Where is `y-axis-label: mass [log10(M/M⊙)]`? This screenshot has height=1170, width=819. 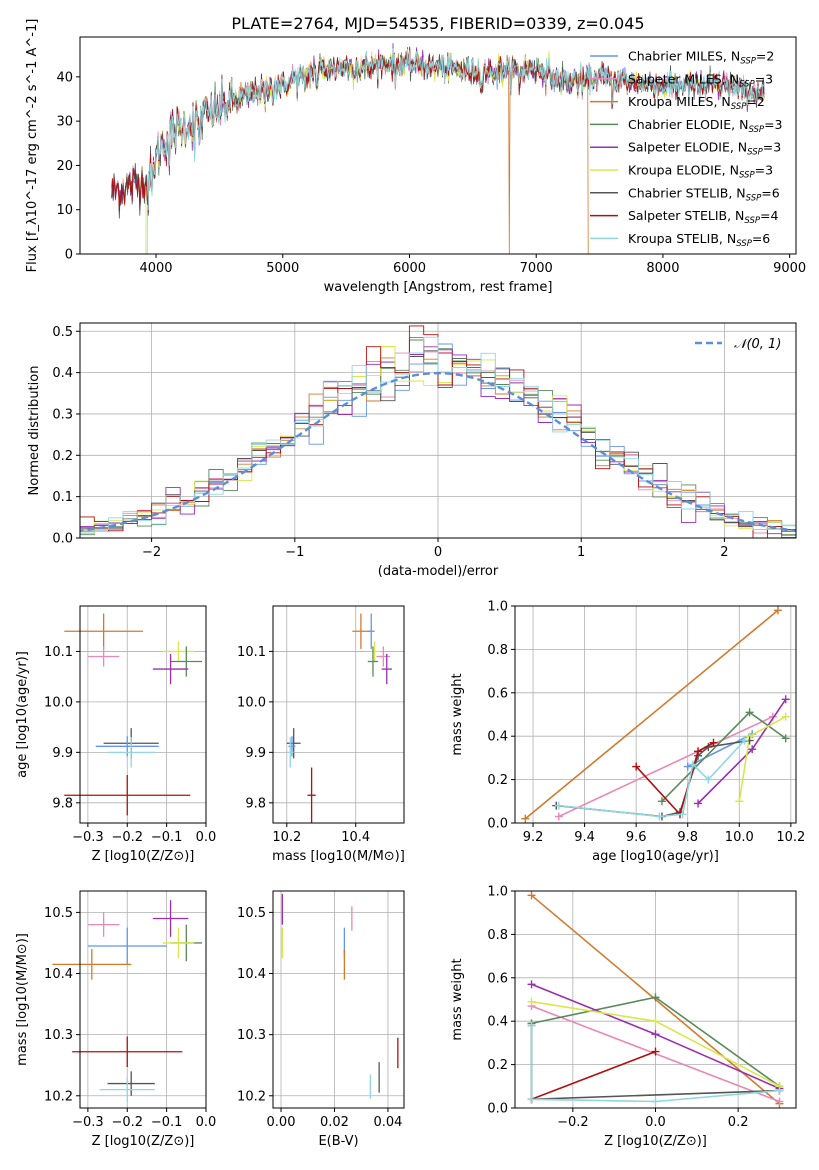
y-axis-label: mass [log10(M/M⊙)] is located at coordinates (22, 999).